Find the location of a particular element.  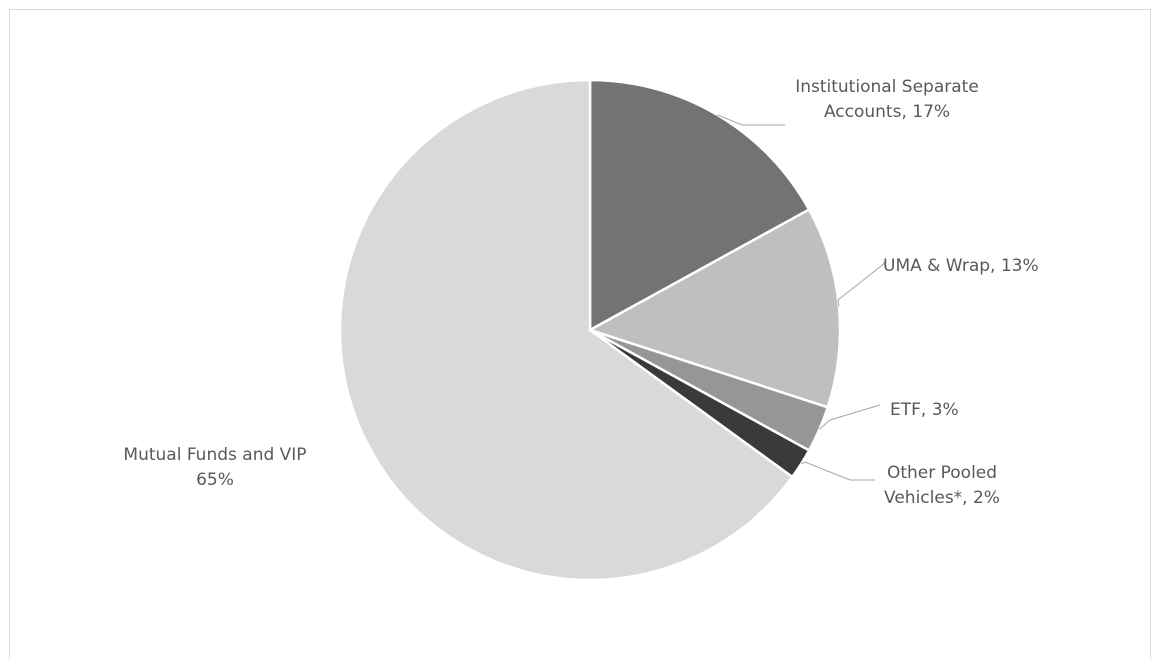

slice-label-1: UMA & Wrap, 13% is located at coordinates (961, 266).